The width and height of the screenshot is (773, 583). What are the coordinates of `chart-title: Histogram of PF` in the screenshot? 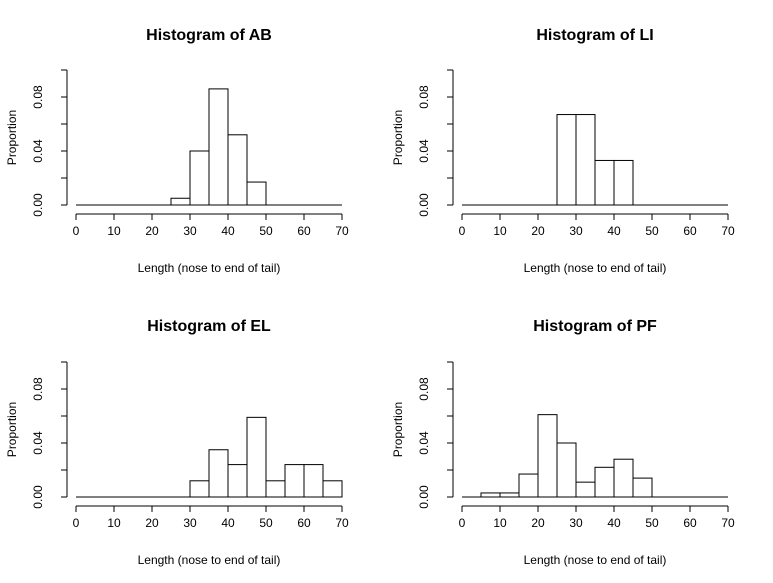 It's located at (595, 326).